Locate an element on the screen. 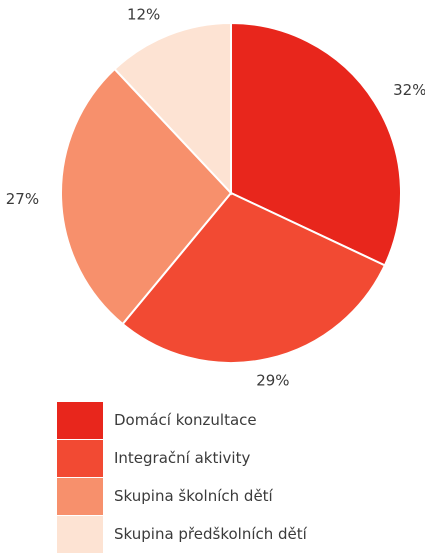 The image size is (425, 553). legend-item-domaci-konzultace: Domácí konzultace is located at coordinates (237, 420).